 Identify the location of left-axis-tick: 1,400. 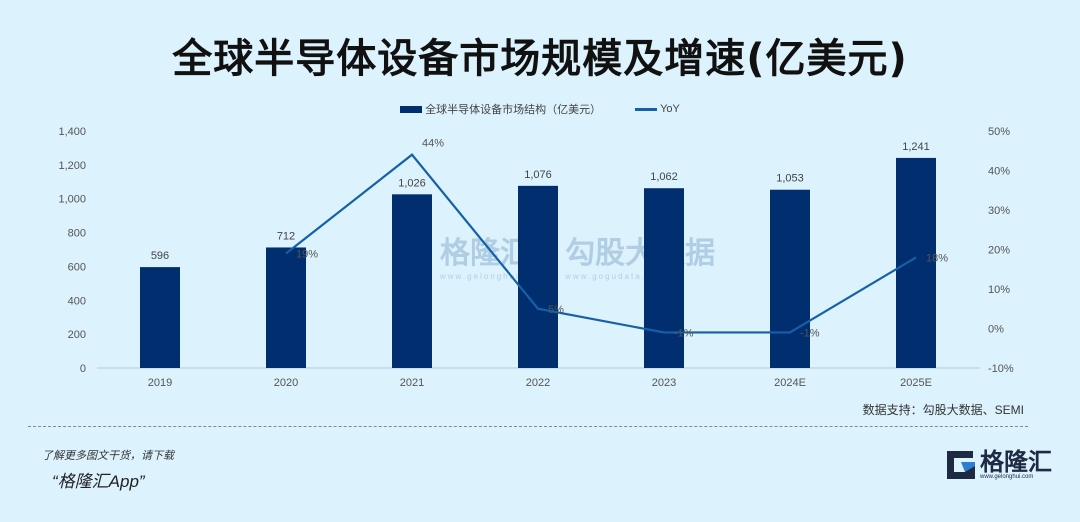
(72, 132).